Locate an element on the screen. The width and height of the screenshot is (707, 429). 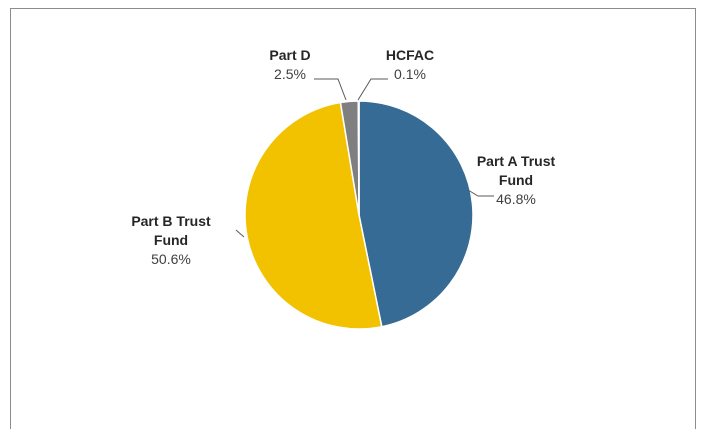
category-label: Part A Trust Fund is located at coordinates (516, 170).